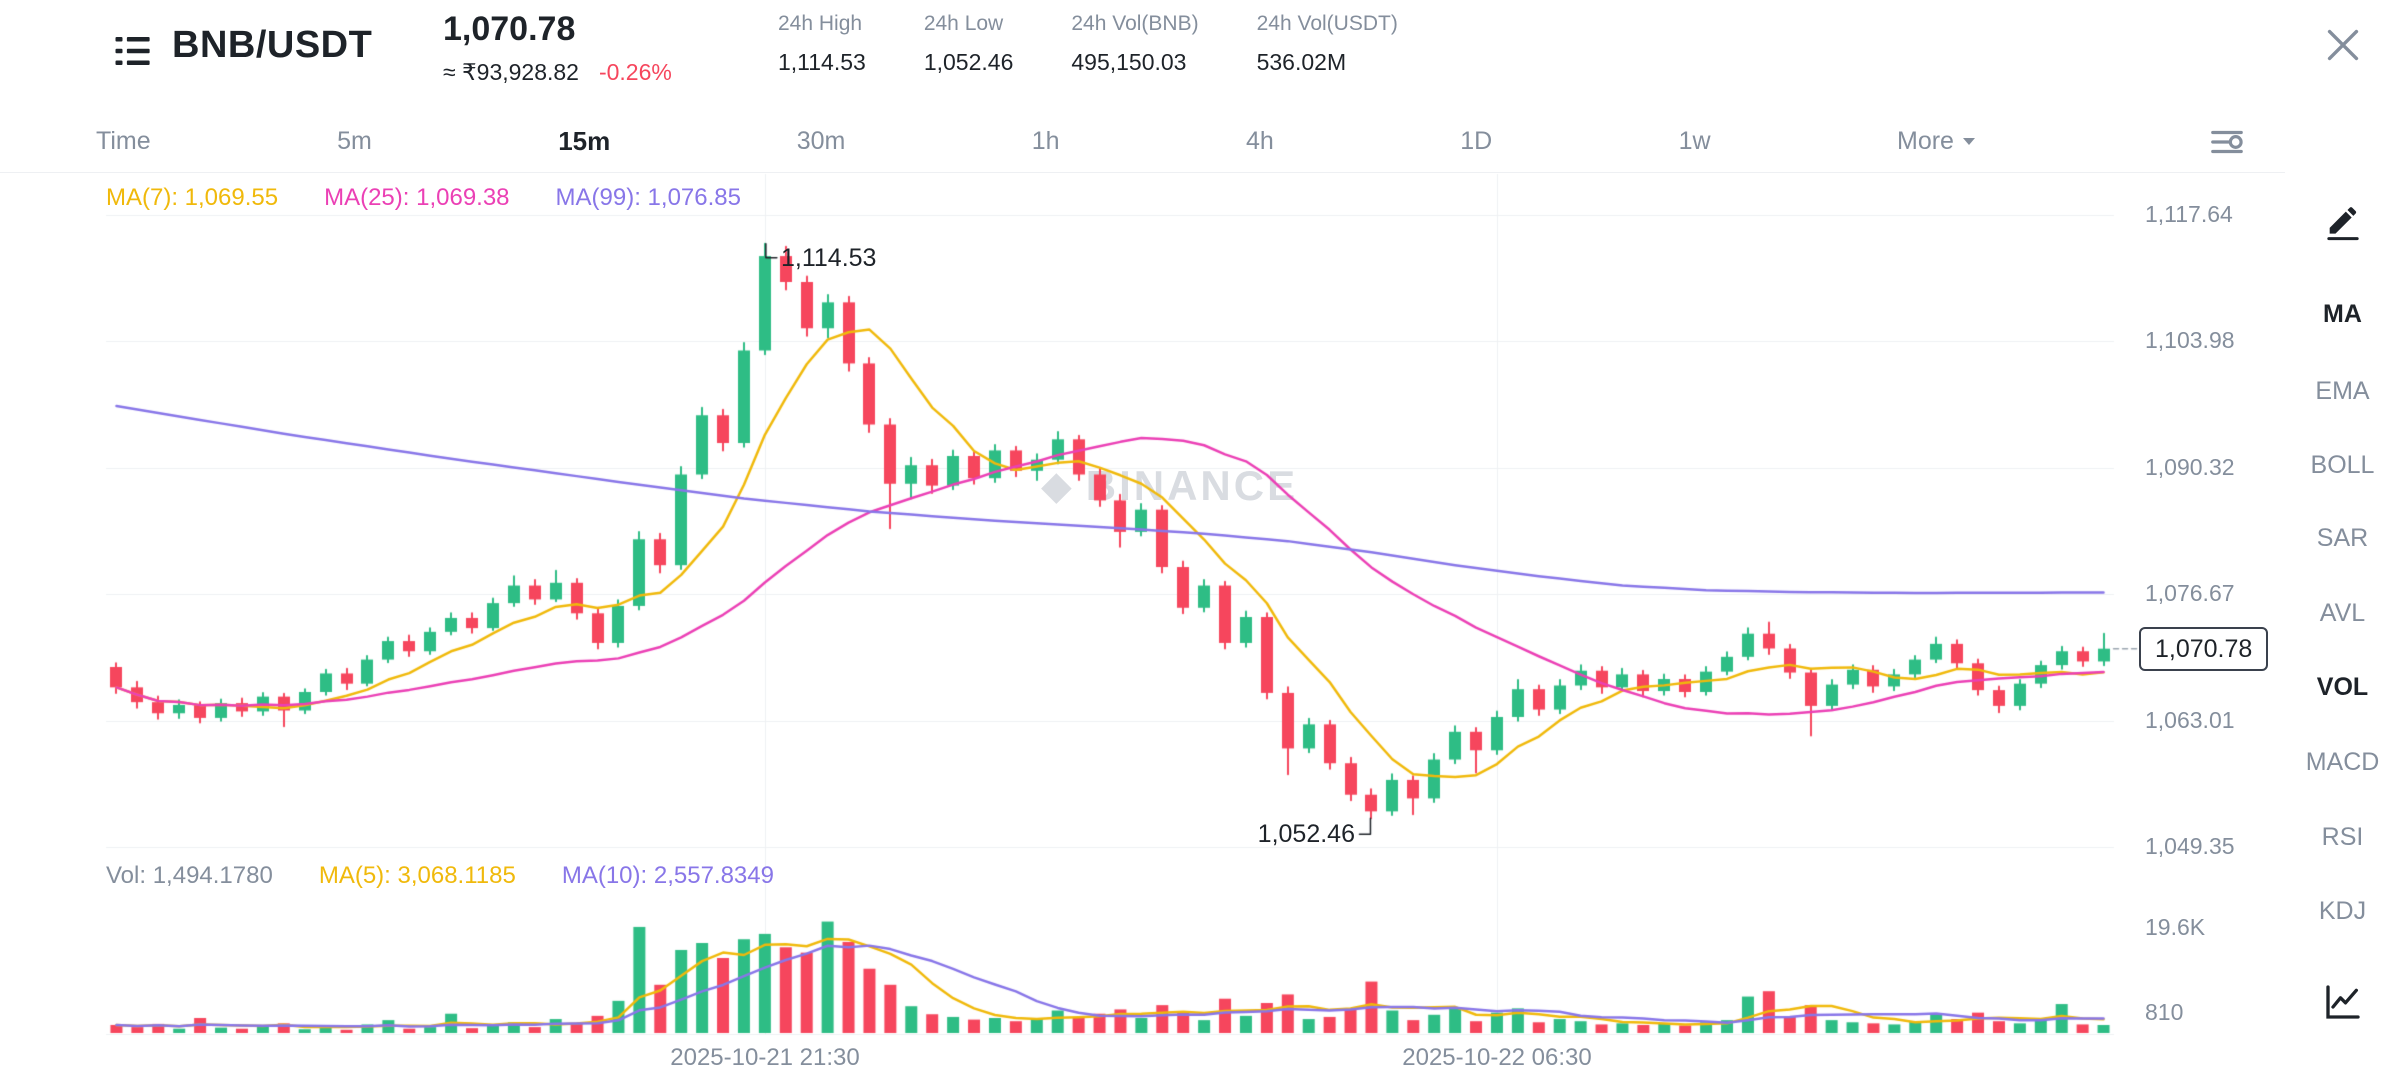  I want to click on tab-time: Time, so click(123, 140).